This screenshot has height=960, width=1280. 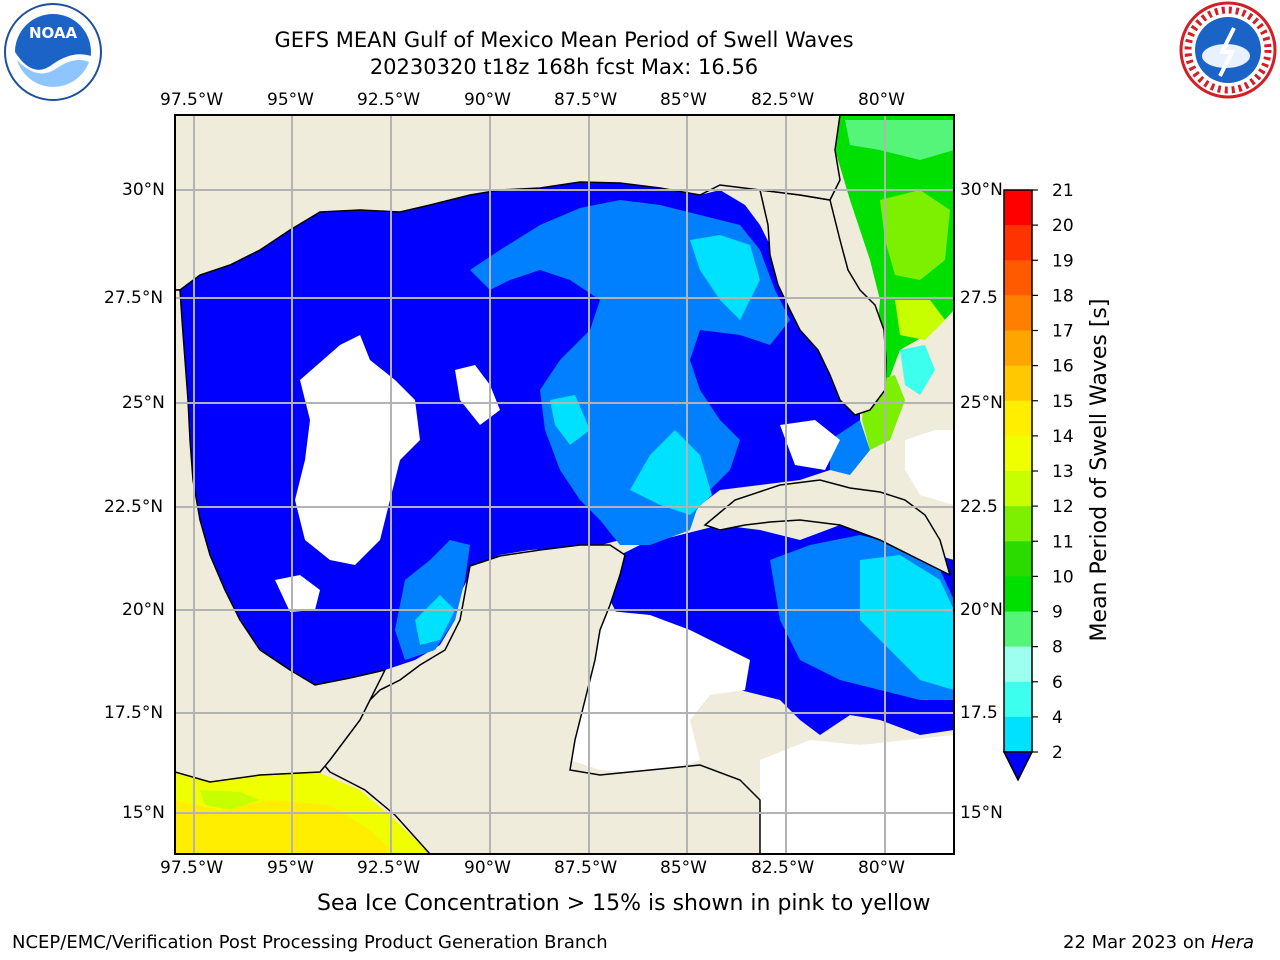 I want to click on no-data-zone-sw, so click(x=297, y=593).